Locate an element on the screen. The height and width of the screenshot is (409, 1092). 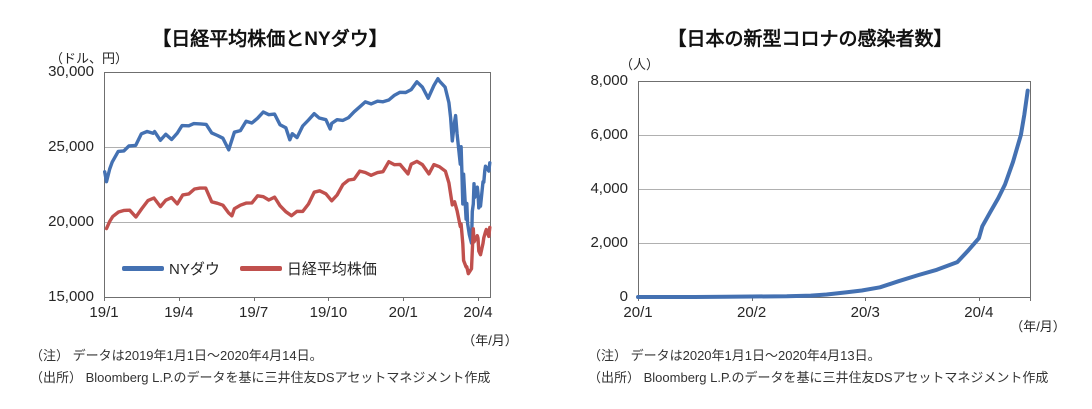
stock-chart-legend: NYダウ 日経平均株価 is located at coordinates (249, 268).